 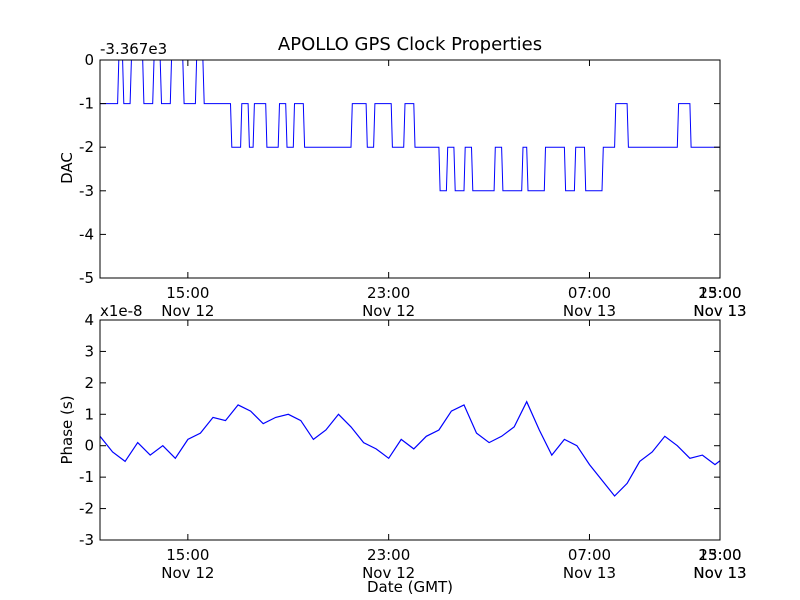 What do you see at coordinates (388, 573) in the screenshot?
I see `phase-xtick-date-label: Nov 12` at bounding box center [388, 573].